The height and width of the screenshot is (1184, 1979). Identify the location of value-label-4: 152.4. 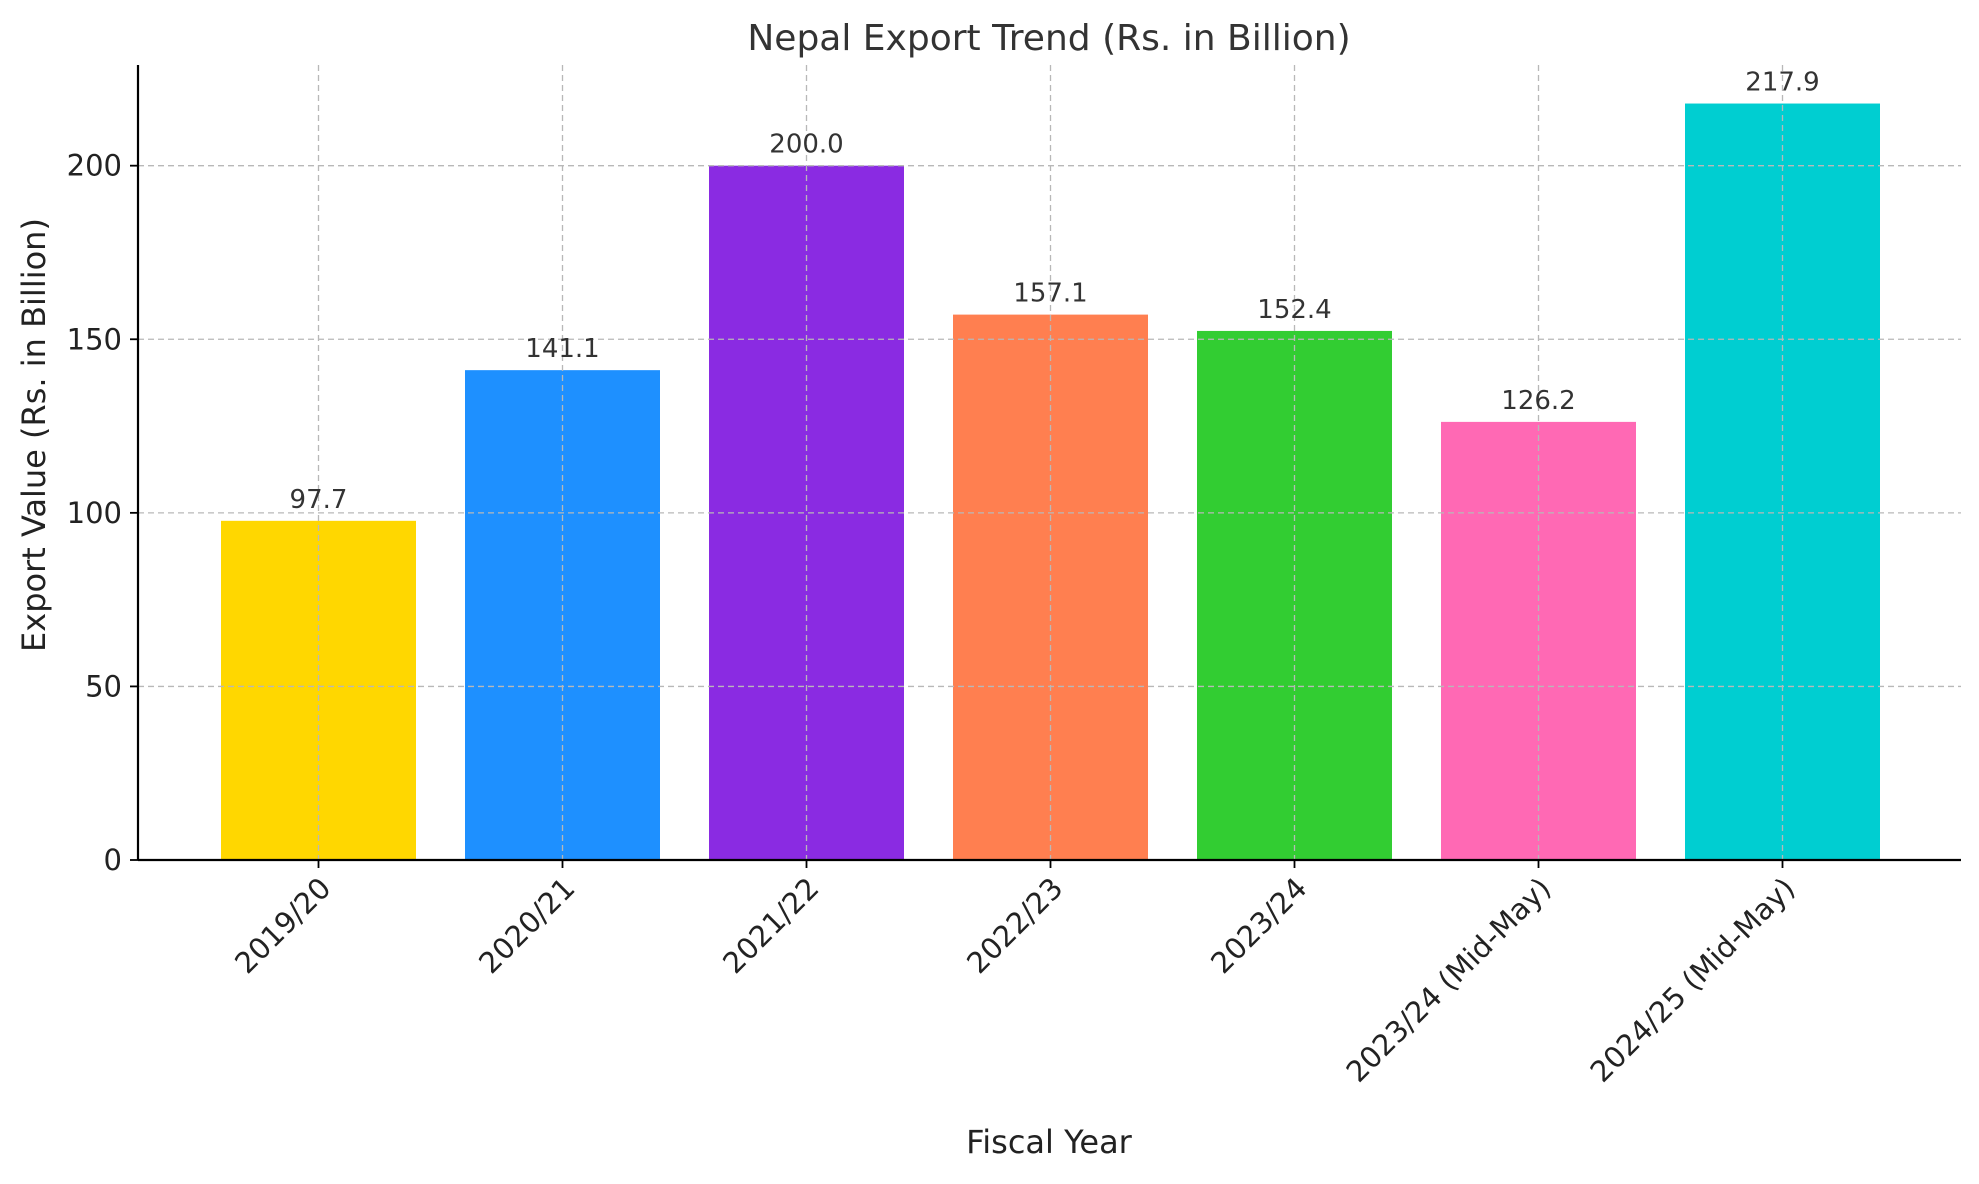
(1294, 310).